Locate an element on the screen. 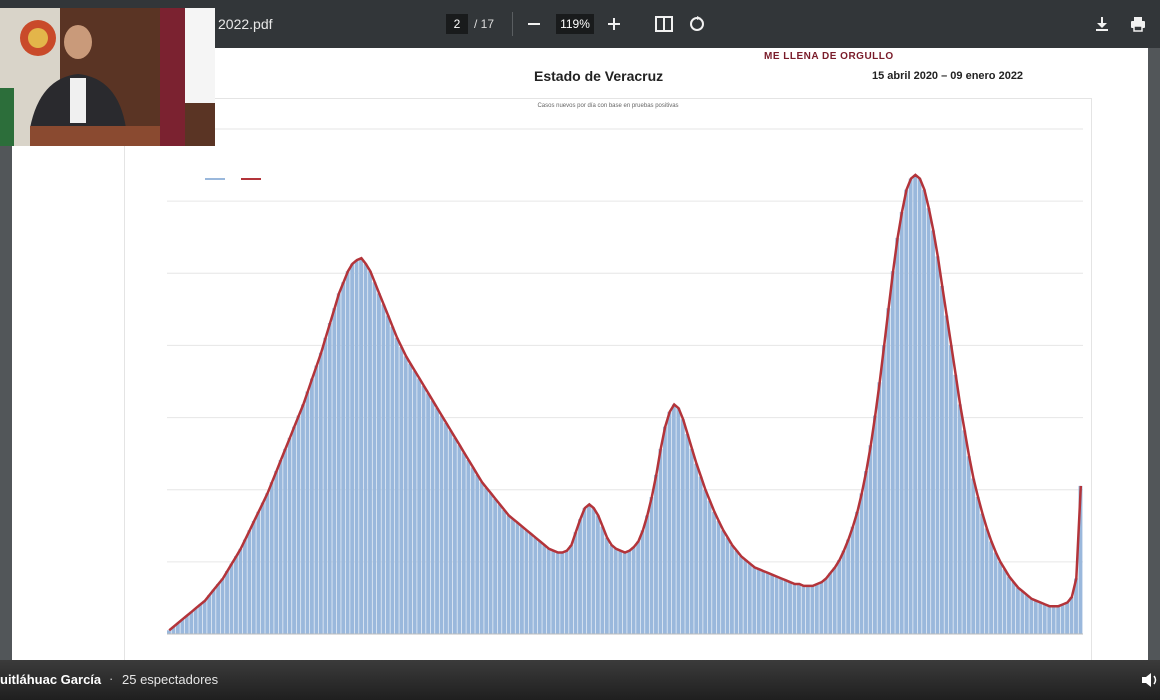 The height and width of the screenshot is (700, 1160). webcam-overlay is located at coordinates (107, 77).